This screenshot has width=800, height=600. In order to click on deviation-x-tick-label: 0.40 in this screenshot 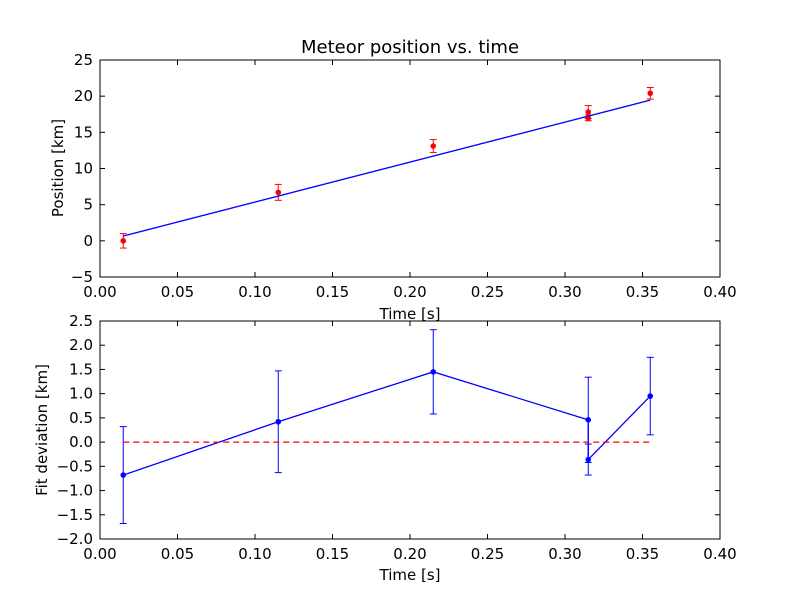, I will do `click(719, 554)`.